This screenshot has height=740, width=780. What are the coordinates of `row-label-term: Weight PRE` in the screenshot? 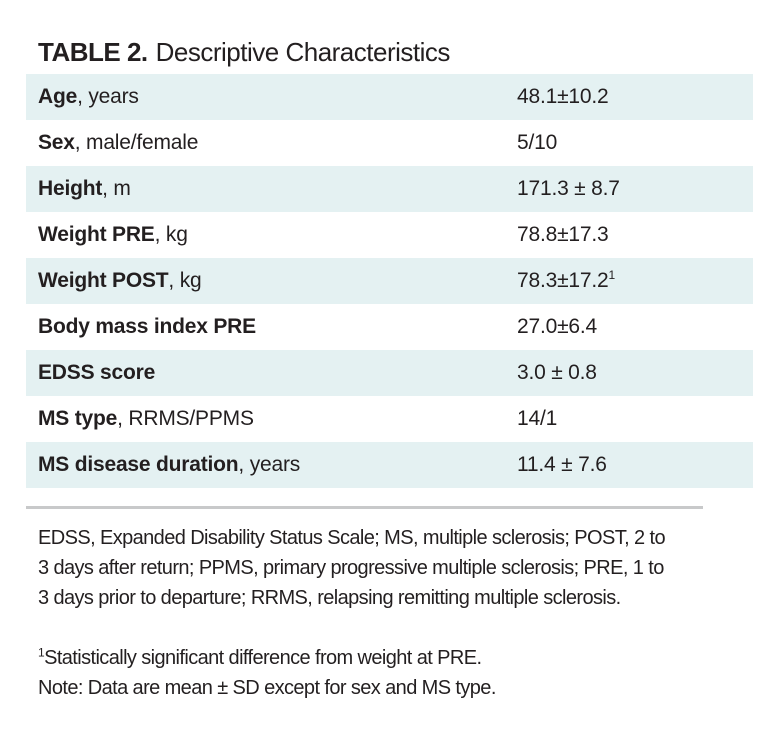 It's located at (96, 234).